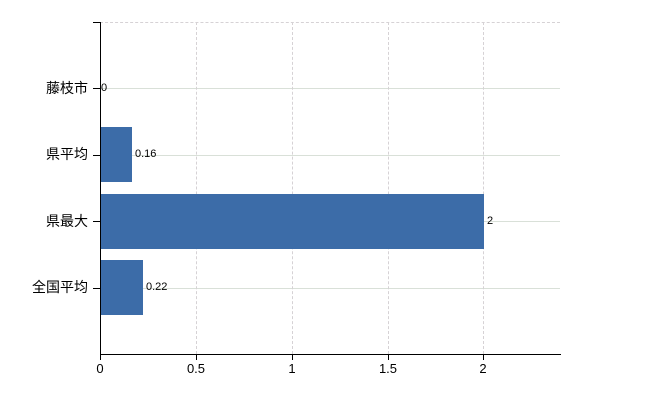 This screenshot has width=650, height=400. I want to click on x-tick-label: 1.5, so click(388, 368).